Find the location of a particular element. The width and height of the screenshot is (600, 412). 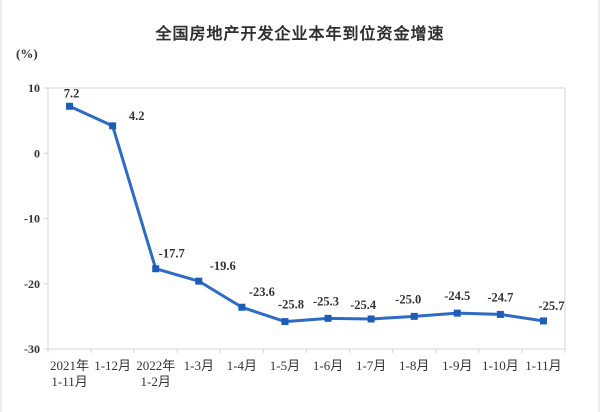

chart-title: 全国房地产开发企业本年到位资金增速 is located at coordinates (300, 34).